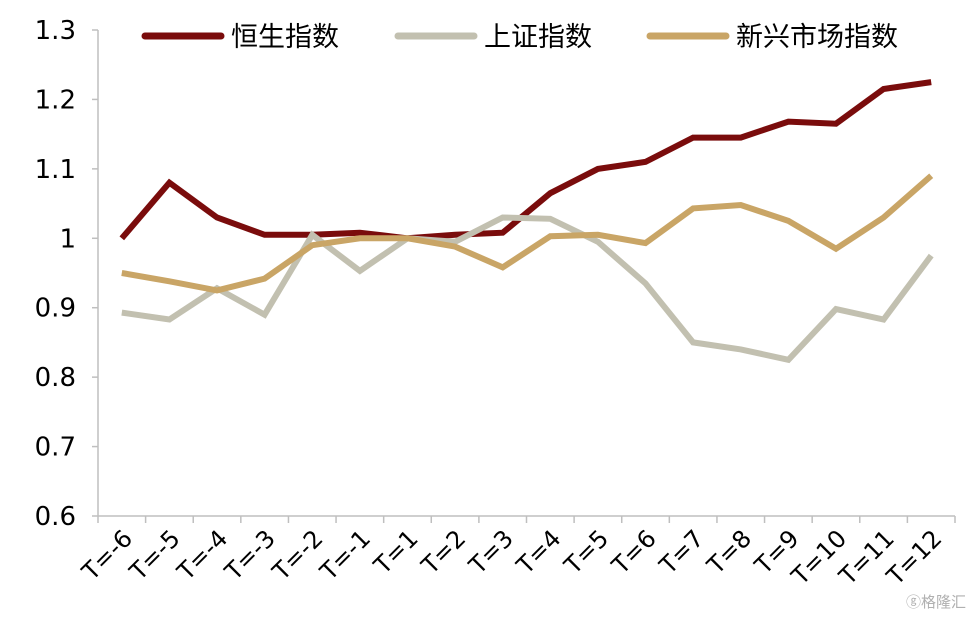  Describe the element at coordinates (297, 555) in the screenshot. I see `x-tick-label: T=-2` at that location.